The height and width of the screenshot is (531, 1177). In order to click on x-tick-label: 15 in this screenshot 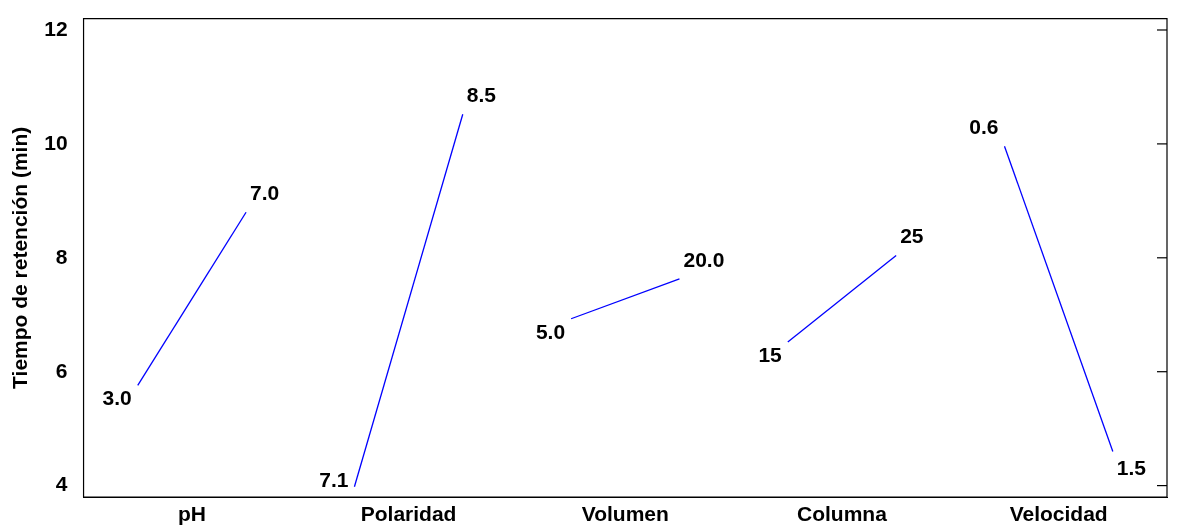, I will do `click(770, 354)`.